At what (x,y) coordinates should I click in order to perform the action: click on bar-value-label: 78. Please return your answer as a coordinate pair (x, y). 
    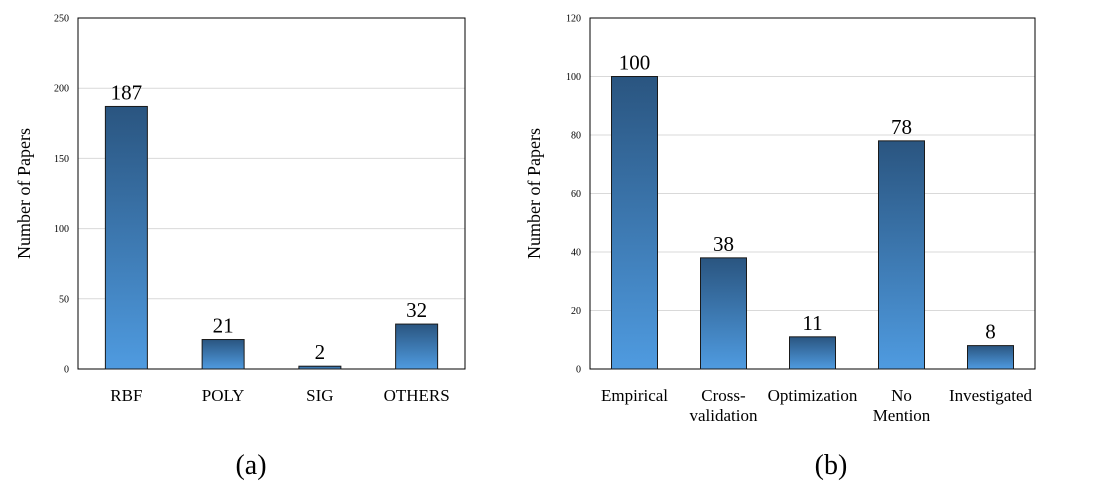
    Looking at the image, I should click on (901, 127).